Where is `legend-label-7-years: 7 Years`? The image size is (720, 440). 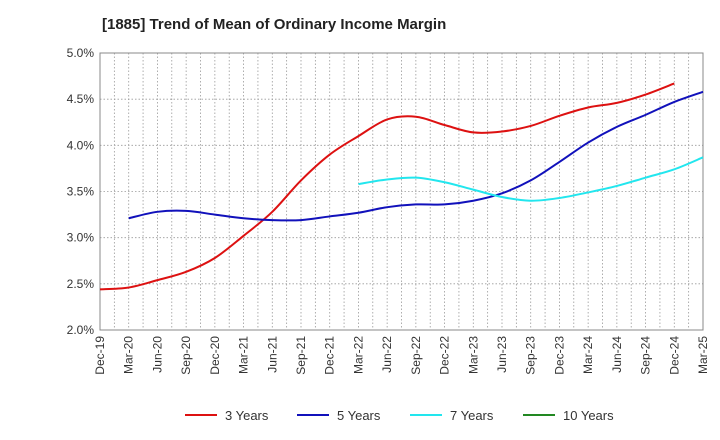 legend-label-7-years: 7 Years is located at coordinates (472, 415).